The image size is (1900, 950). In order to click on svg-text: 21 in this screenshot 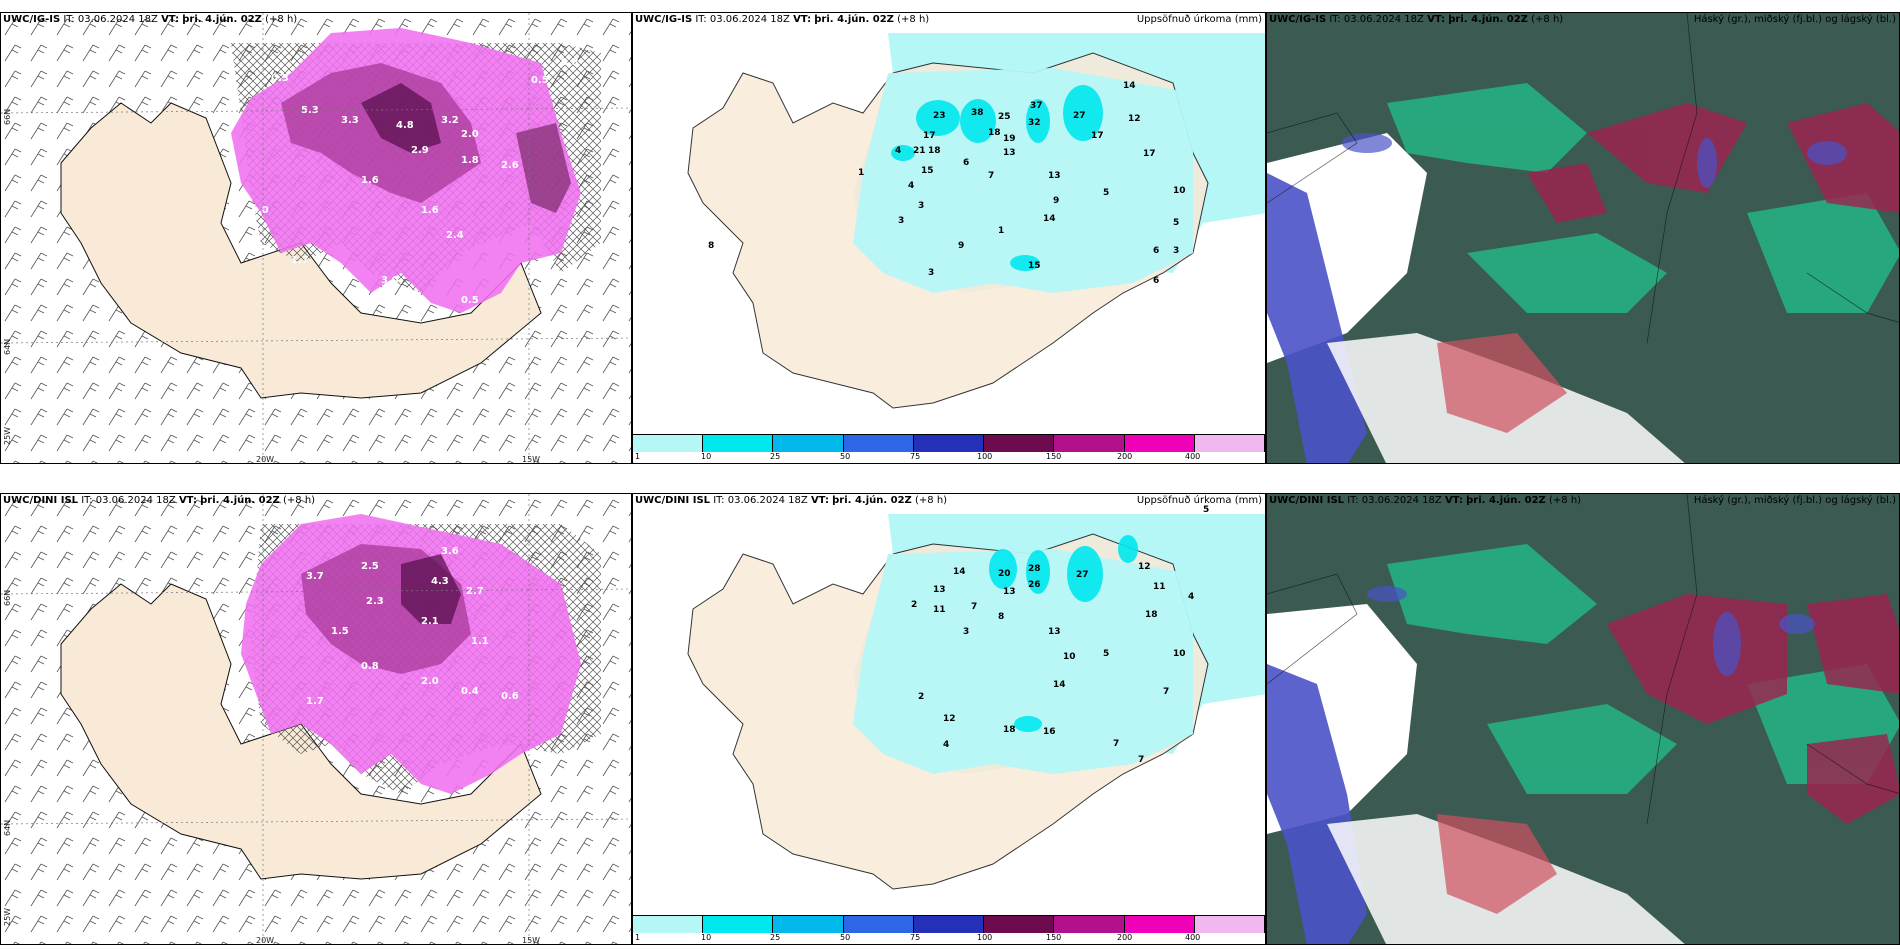, I will do `click(919, 151)`.